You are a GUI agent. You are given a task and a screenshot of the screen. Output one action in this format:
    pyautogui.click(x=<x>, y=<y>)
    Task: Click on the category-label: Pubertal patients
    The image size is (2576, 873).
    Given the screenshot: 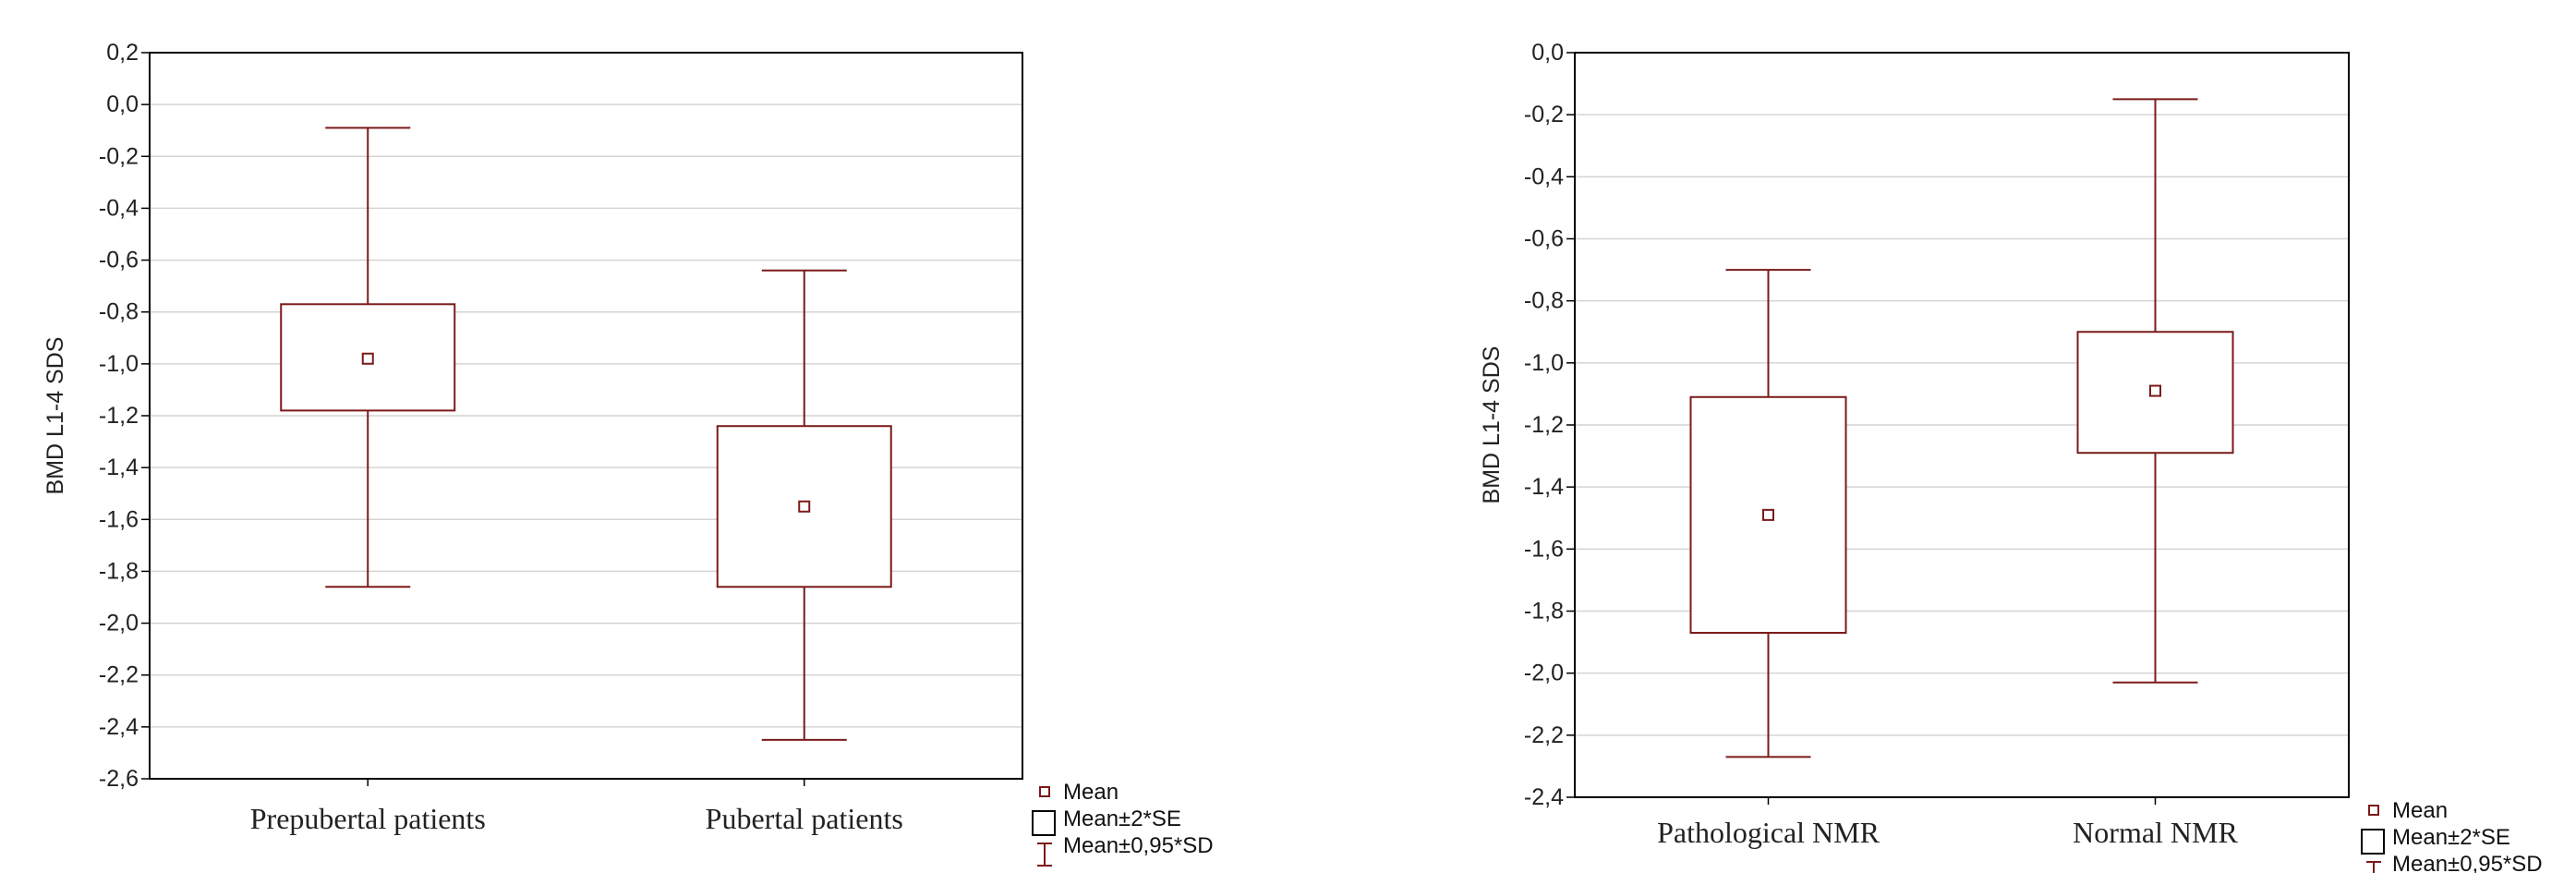 What is the action you would take?
    pyautogui.click(x=804, y=818)
    